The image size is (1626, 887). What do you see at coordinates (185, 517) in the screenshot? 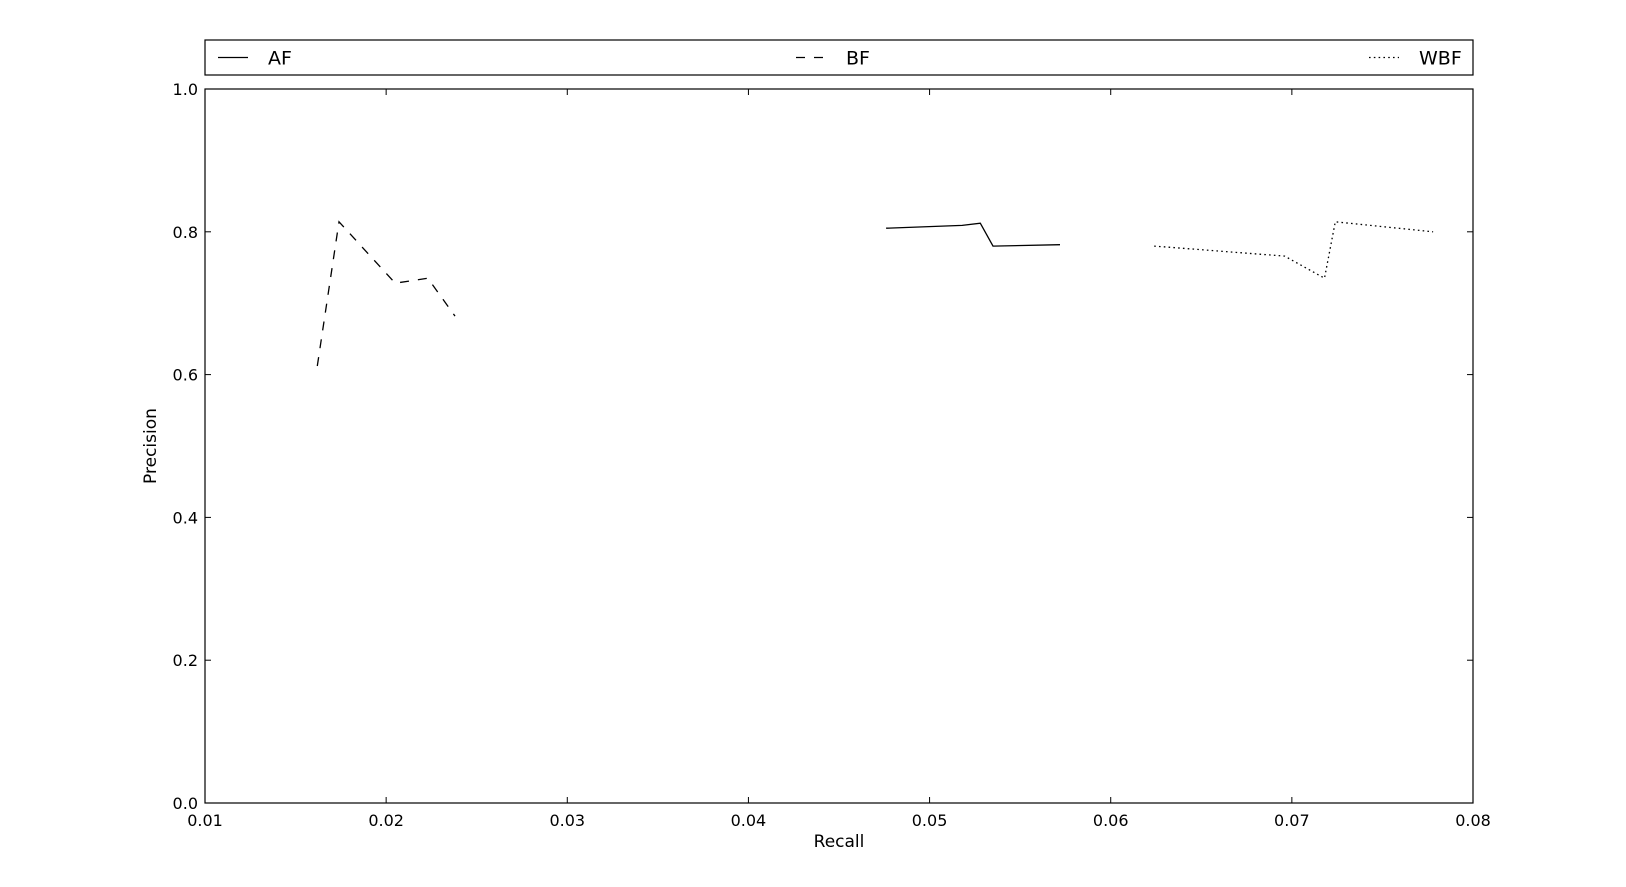
I see `y-tick-label: 0.4` at bounding box center [185, 517].